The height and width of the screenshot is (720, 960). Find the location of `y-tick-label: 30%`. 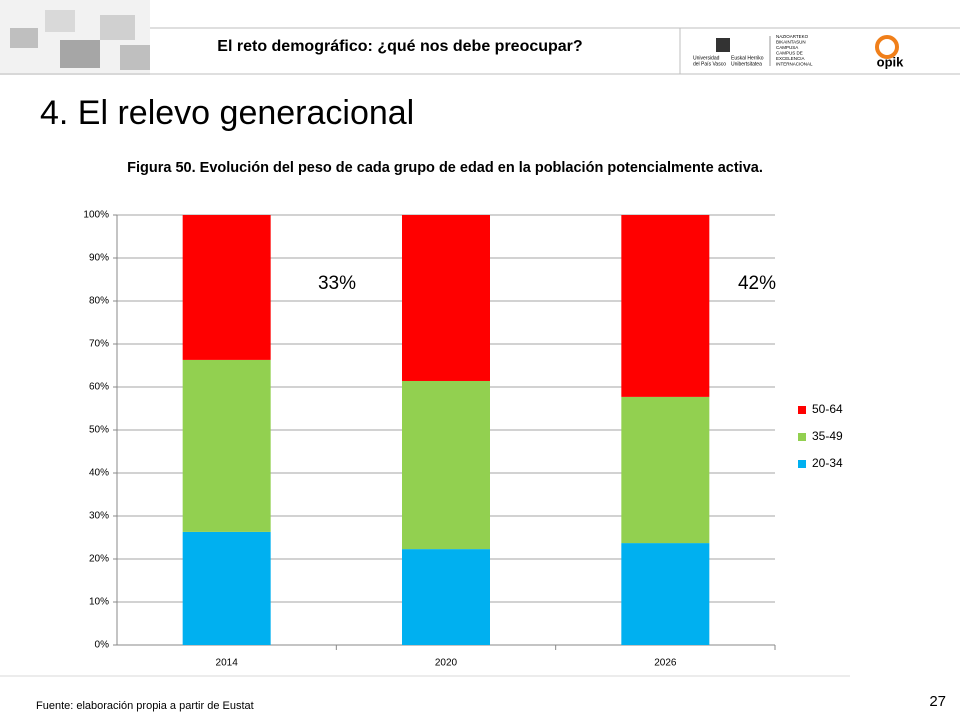

y-tick-label: 30% is located at coordinates (99, 516).